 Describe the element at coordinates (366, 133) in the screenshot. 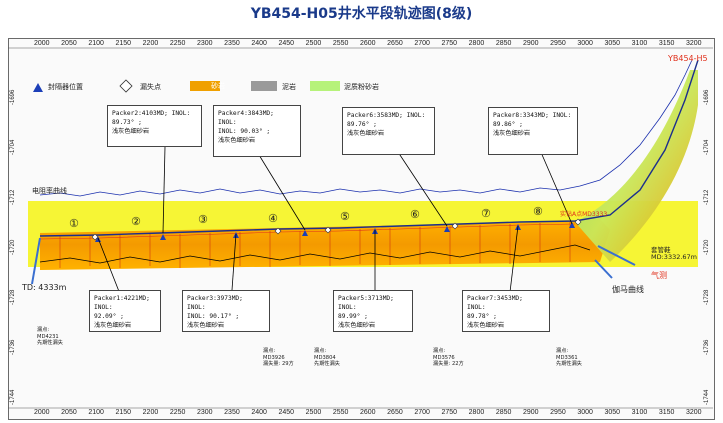

I see `packer-6-lith: 浅灰色细砂岩` at that location.